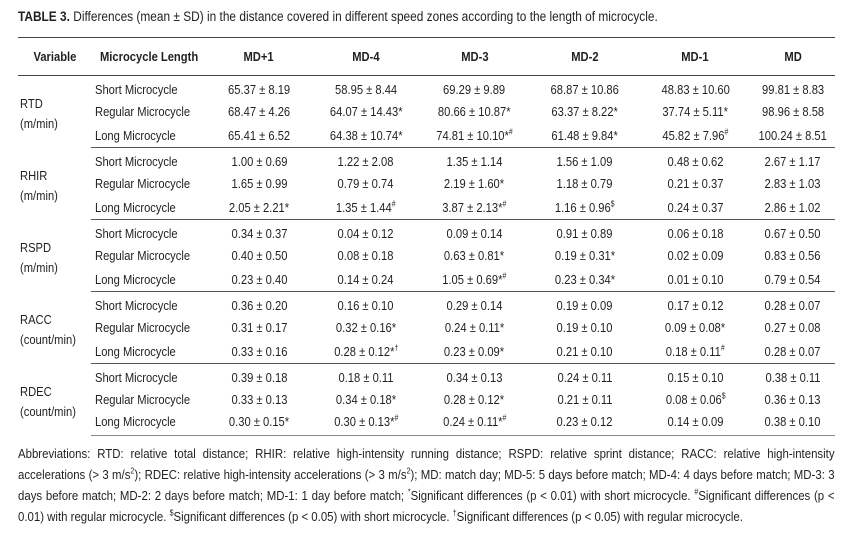 This screenshot has width=850, height=550. I want to click on mean-sd-value: 0.32 ± 0.16*, so click(365, 327).